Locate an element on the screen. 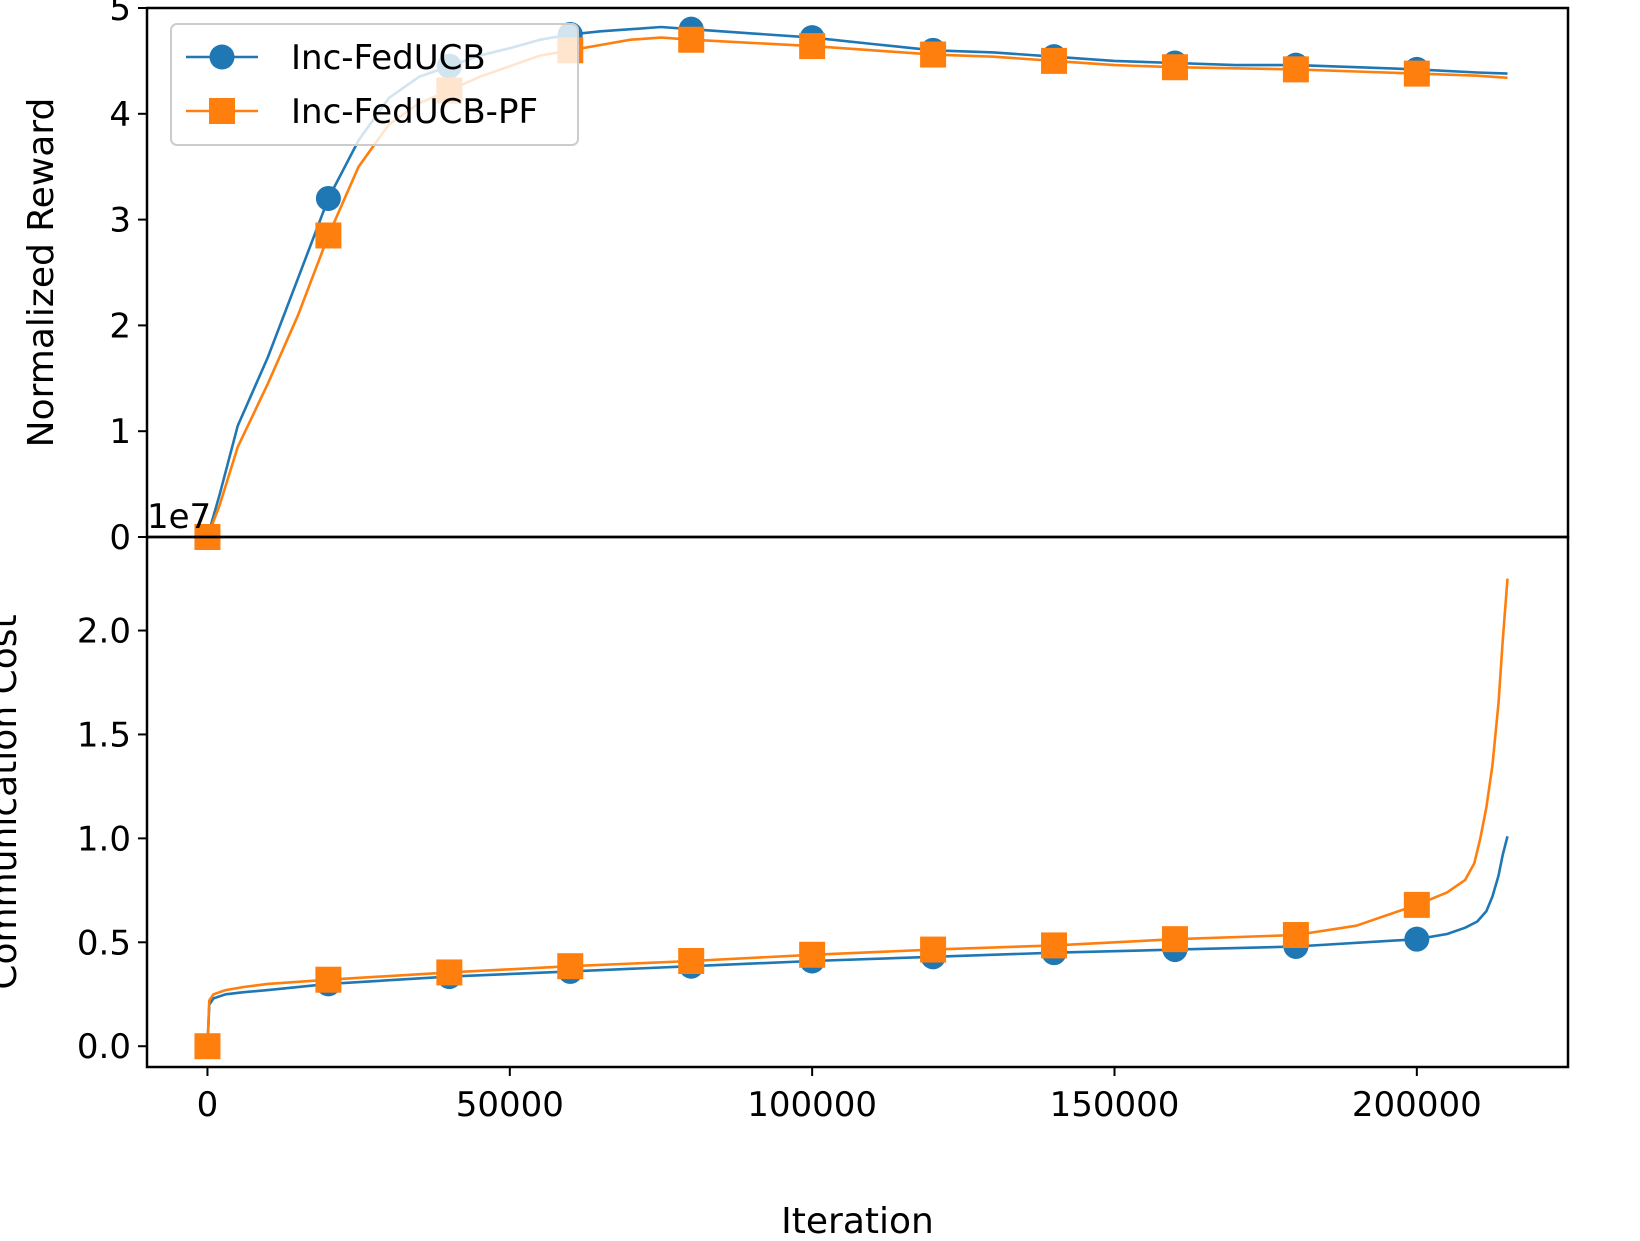  legend-label: Inc-FedUCB-PF is located at coordinates (414, 112).